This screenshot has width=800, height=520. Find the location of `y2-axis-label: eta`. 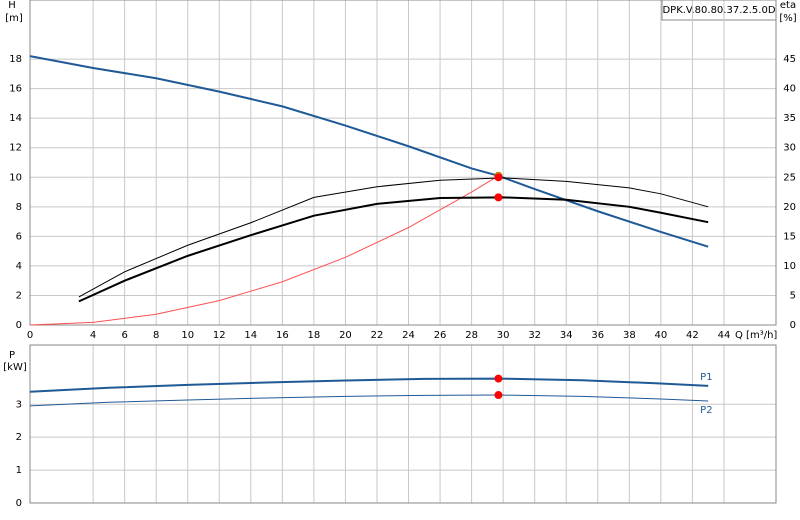

y2-axis-label: eta is located at coordinates (788, 5).